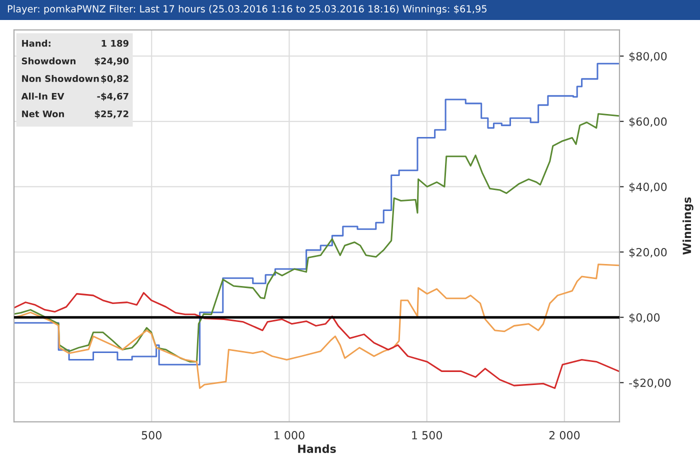 The width and height of the screenshot is (700, 461). I want to click on x-tick-label: 500, so click(152, 435).